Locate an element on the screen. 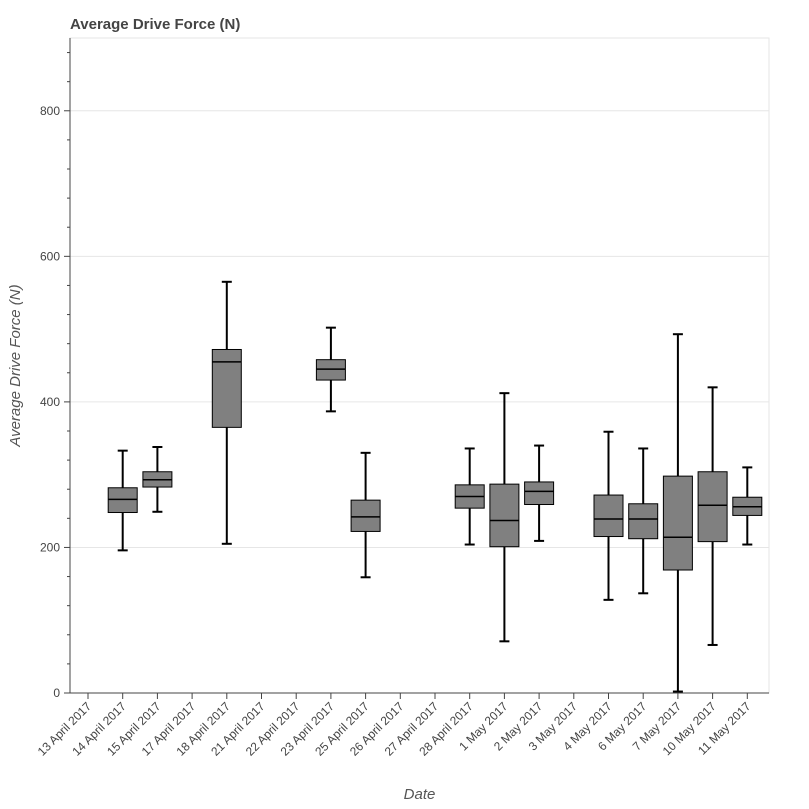  box-6-may-2017 is located at coordinates (643, 521).